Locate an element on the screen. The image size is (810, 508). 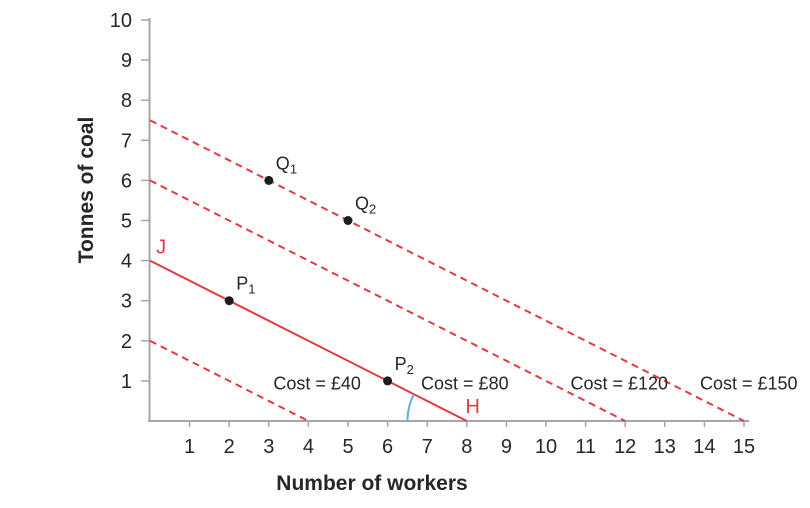
points-layer is located at coordinates (308, 280).